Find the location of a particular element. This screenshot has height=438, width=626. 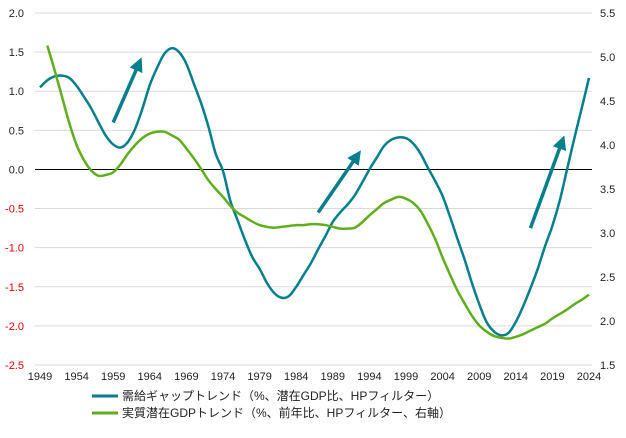

x-tick-label: 2014 is located at coordinates (516, 377).